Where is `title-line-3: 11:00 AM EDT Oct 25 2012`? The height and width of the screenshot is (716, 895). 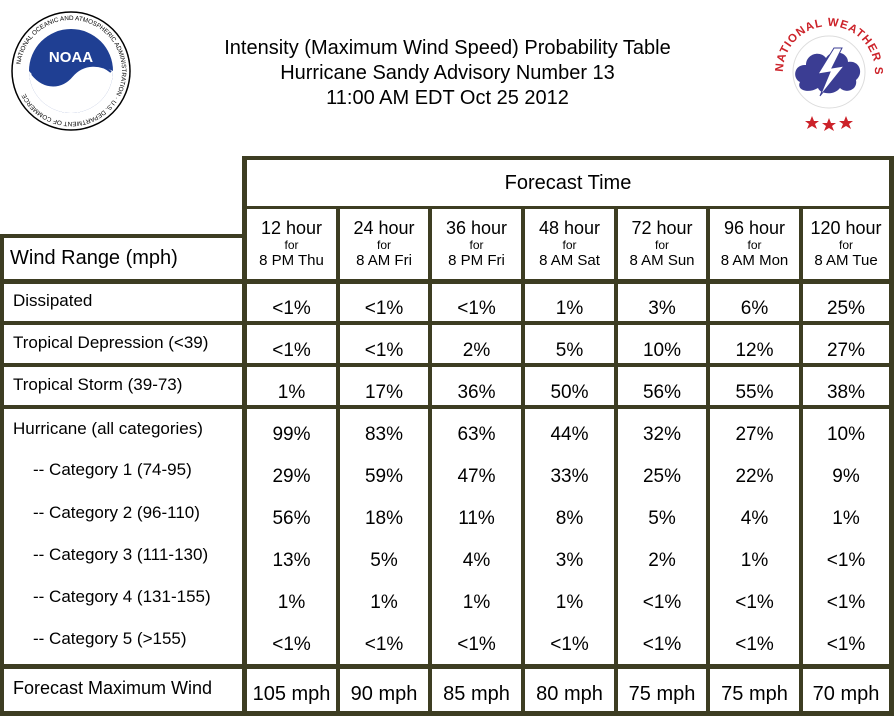 title-line-3: 11:00 AM EDT Oct 25 2012 is located at coordinates (447, 98).